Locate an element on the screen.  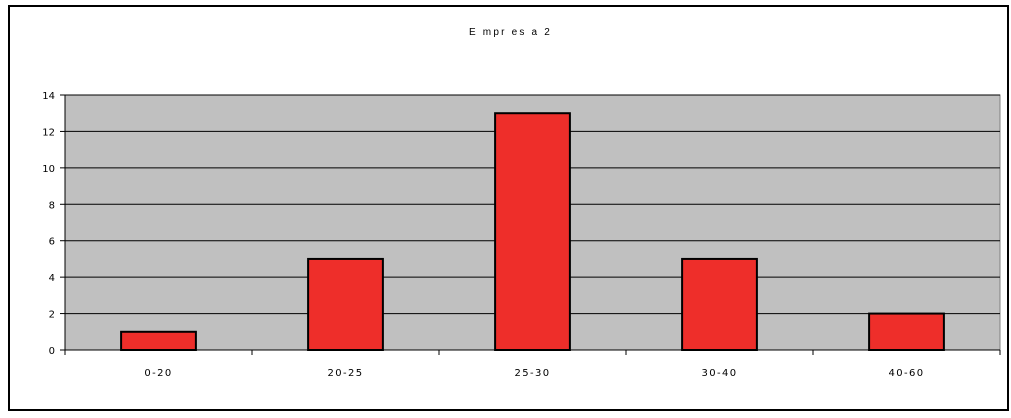
x-tick-labels: 0-20 20-25 25-30 30-40 40-60 is located at coordinates (534, 373).